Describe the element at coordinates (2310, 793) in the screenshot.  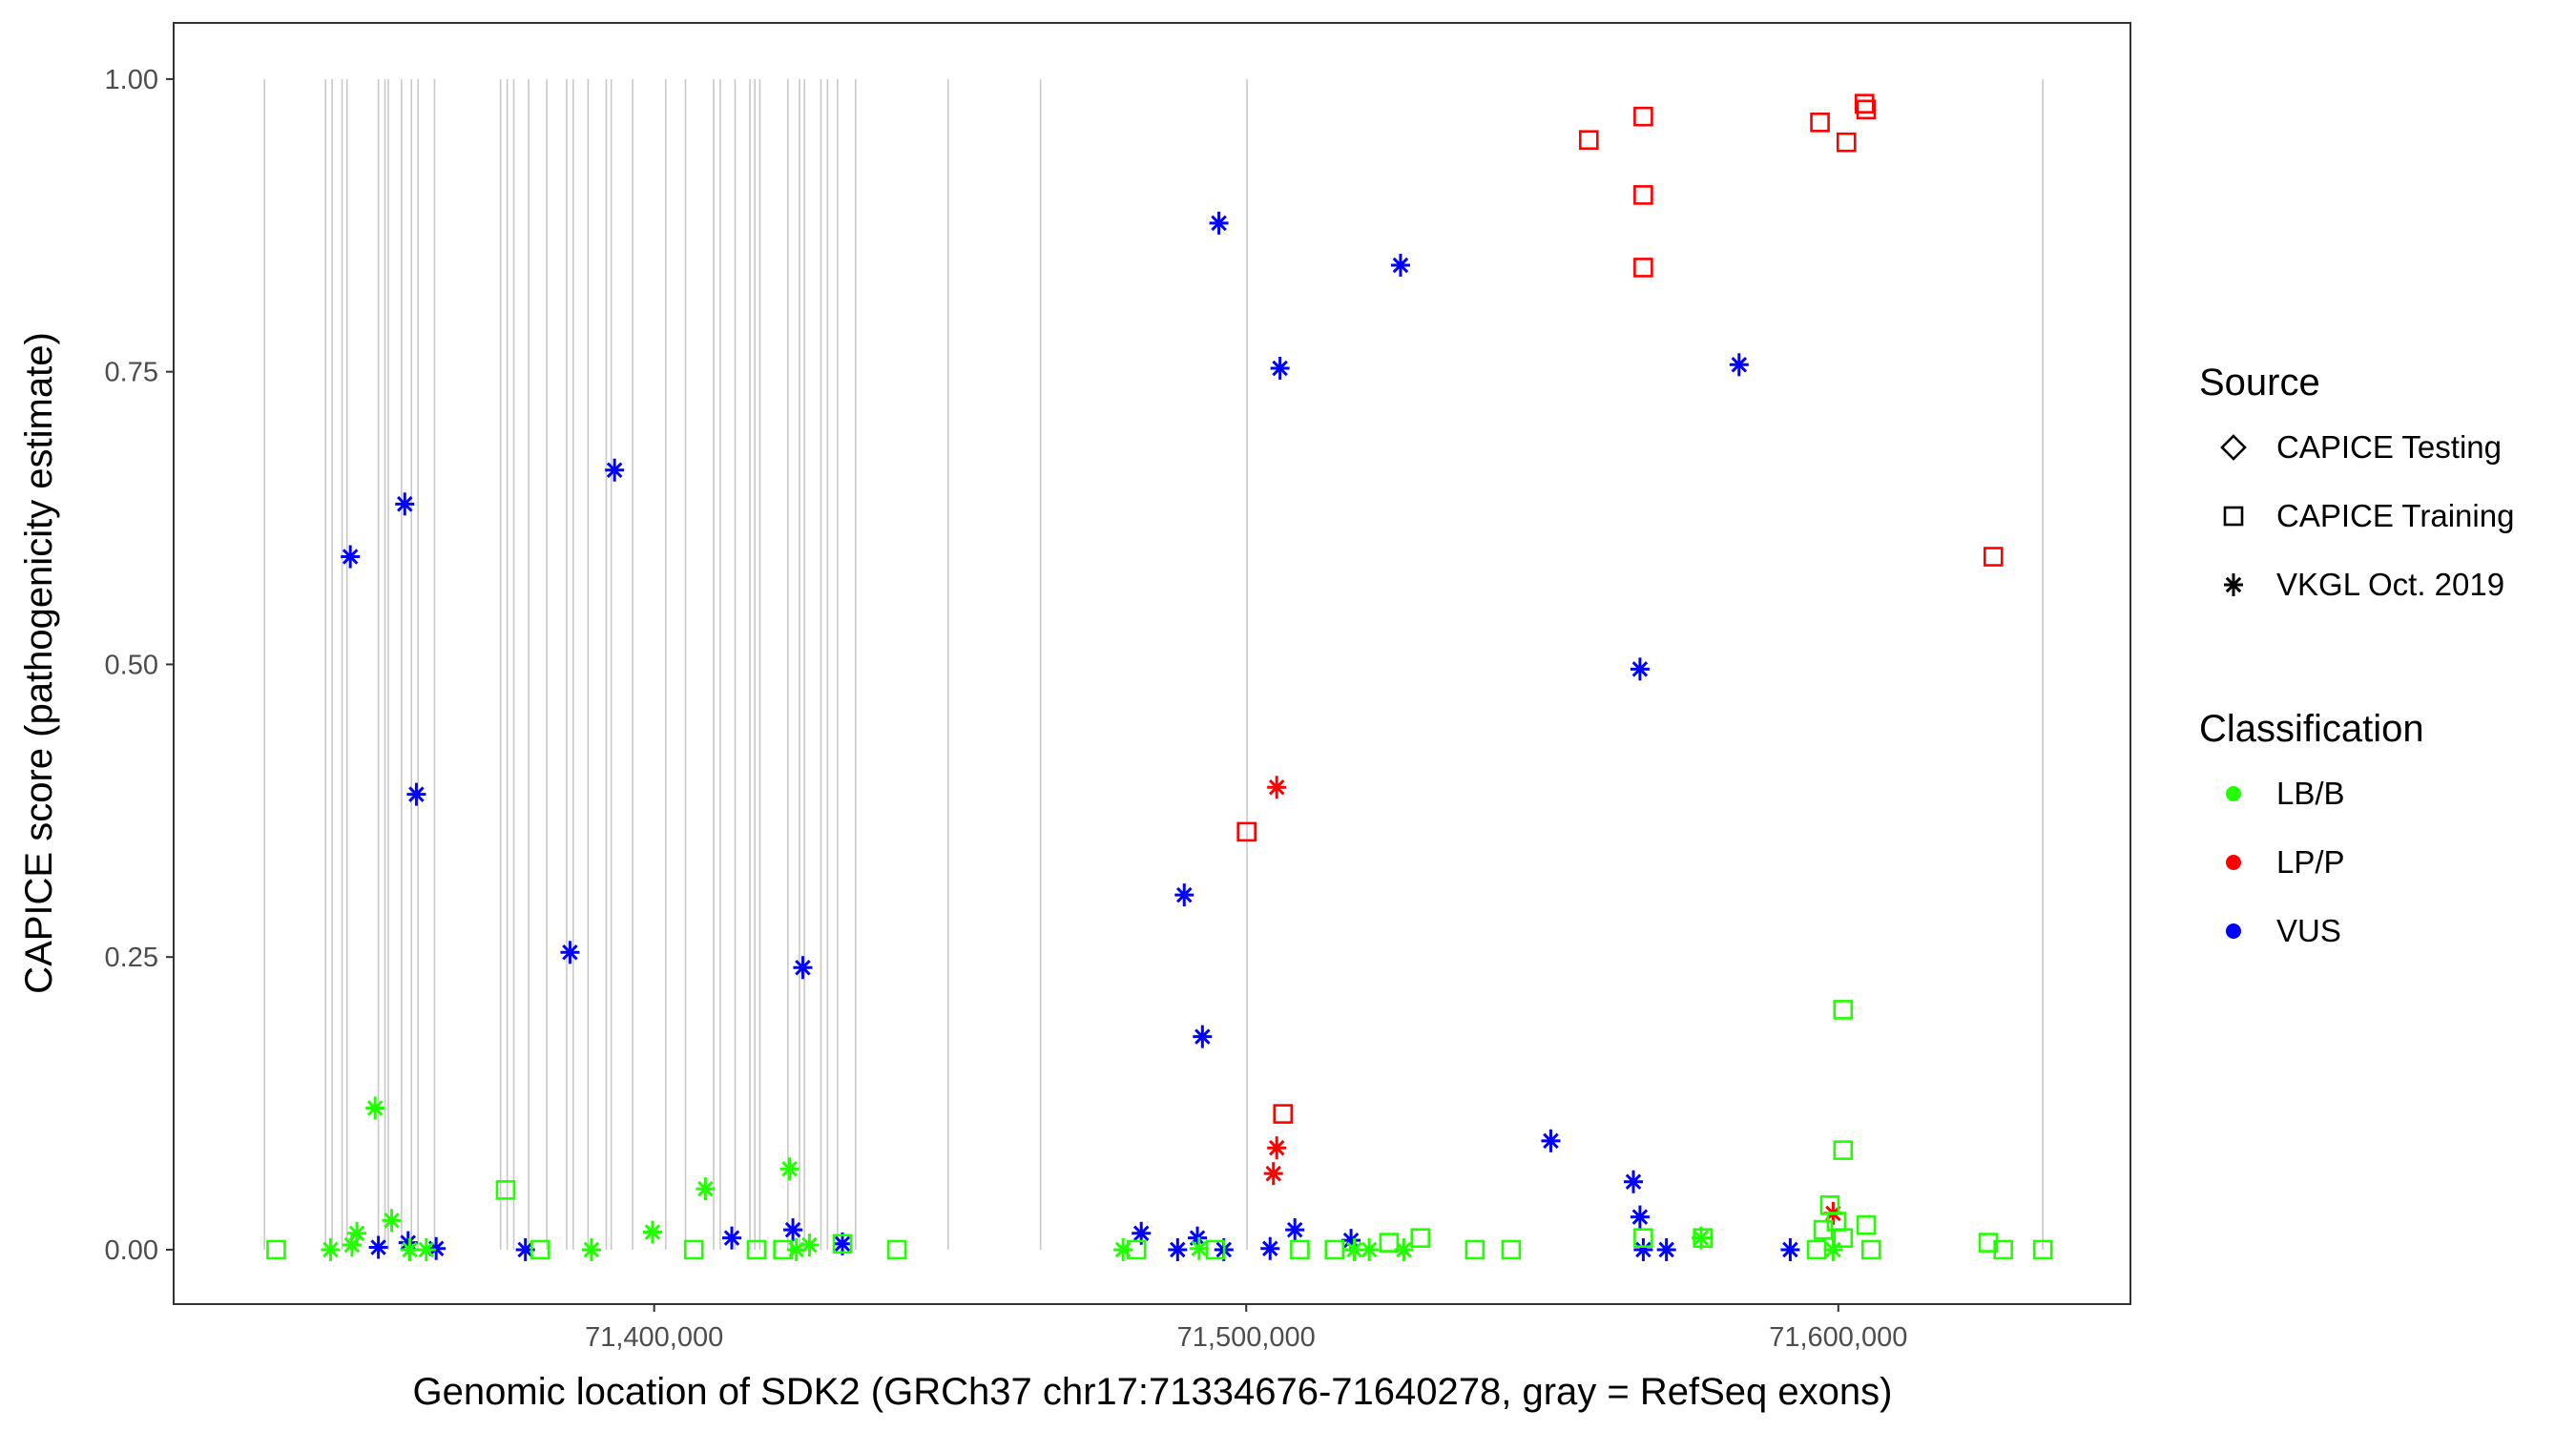
I see `legend-class-label: LB/B` at that location.